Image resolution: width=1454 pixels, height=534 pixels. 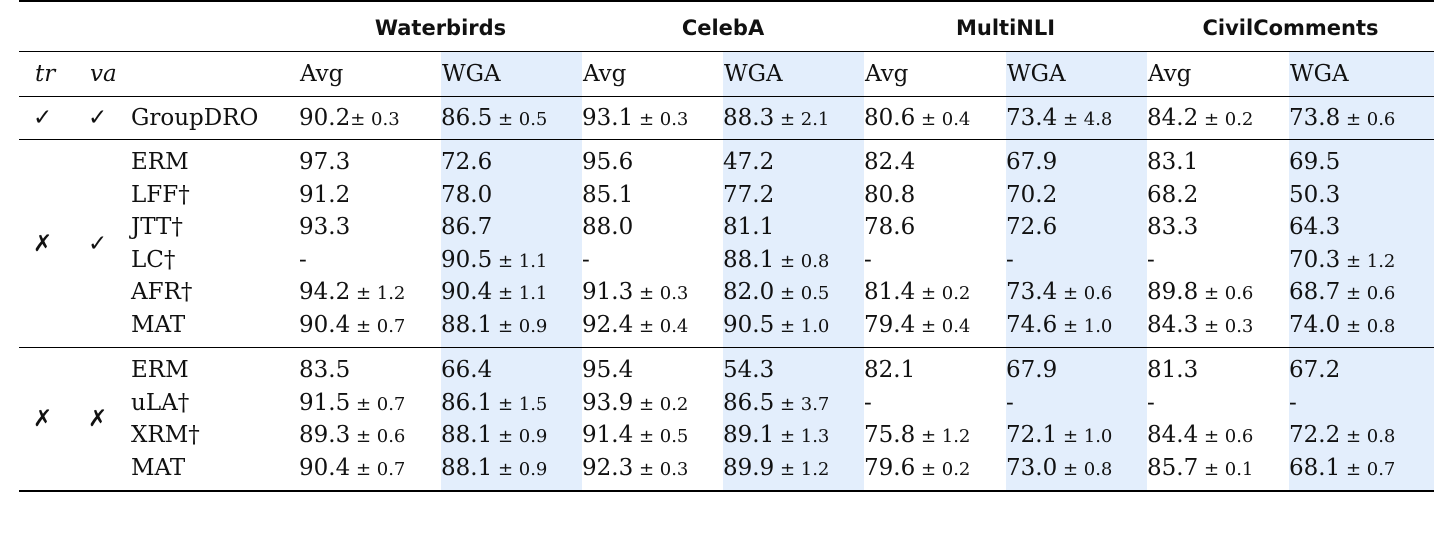 What do you see at coordinates (890, 370) in the screenshot?
I see `metric-value: 82.1` at bounding box center [890, 370].